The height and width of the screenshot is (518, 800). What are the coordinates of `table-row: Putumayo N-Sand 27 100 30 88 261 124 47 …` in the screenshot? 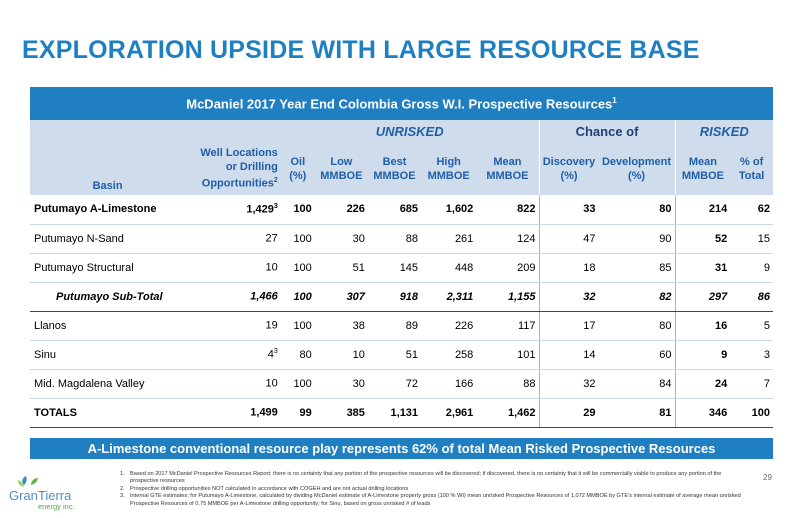 It's located at (401, 239).